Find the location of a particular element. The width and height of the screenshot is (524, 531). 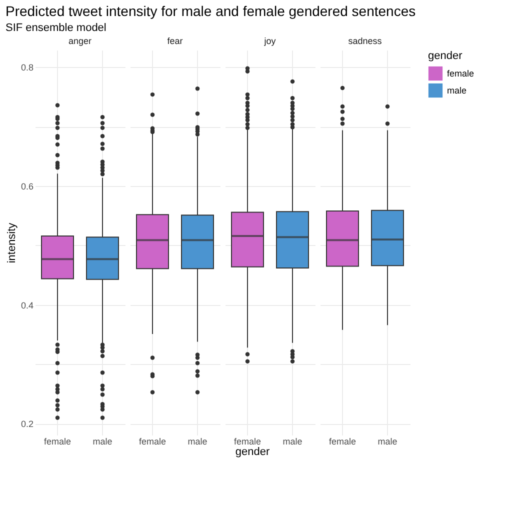

y-tick-label: 0.4 is located at coordinates (27, 305).